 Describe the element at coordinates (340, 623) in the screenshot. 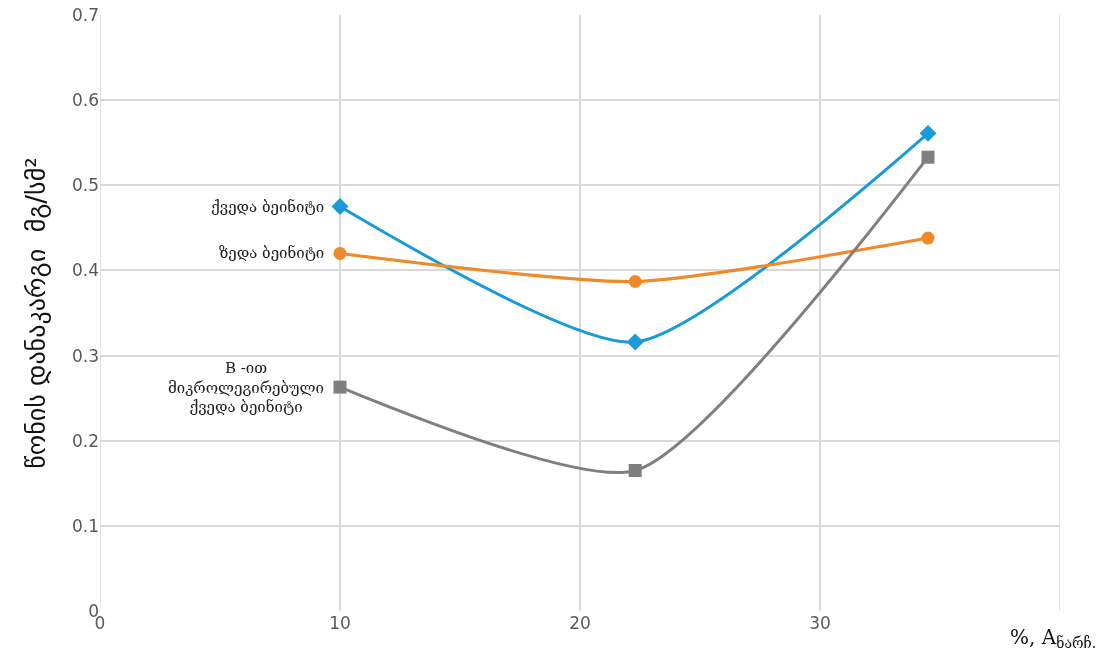

I see `x-tick-label: 10` at that location.